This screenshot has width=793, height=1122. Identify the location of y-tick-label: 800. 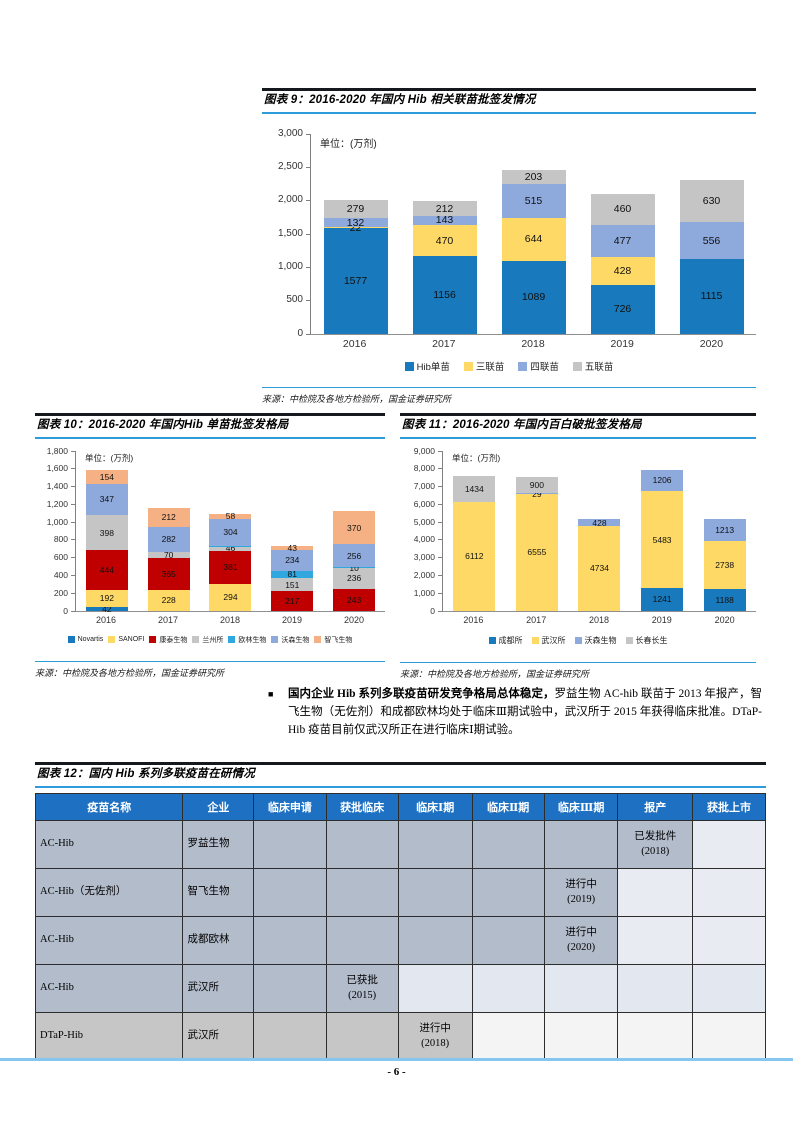
(60, 539).